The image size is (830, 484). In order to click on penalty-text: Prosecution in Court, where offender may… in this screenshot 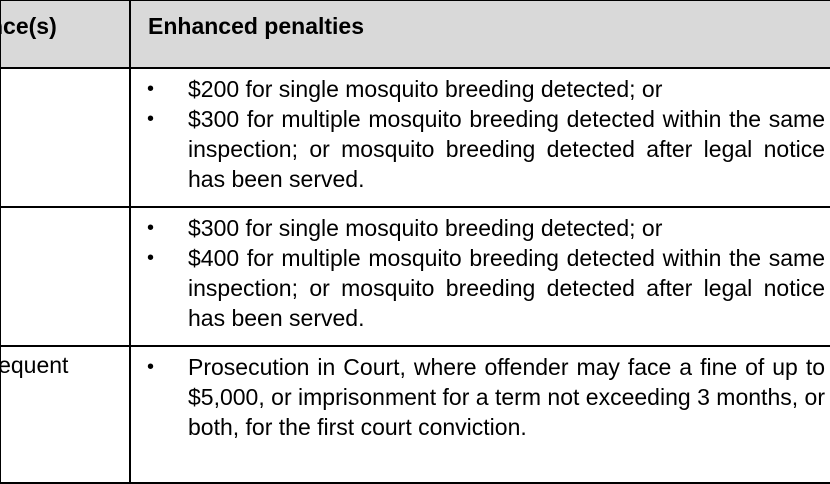, I will do `click(506, 397)`.